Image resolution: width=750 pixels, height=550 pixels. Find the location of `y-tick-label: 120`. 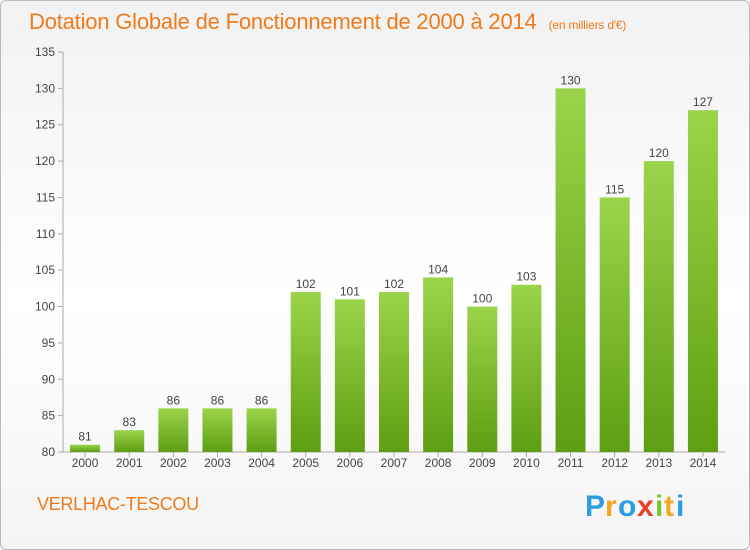

y-tick-label: 120 is located at coordinates (45, 161).